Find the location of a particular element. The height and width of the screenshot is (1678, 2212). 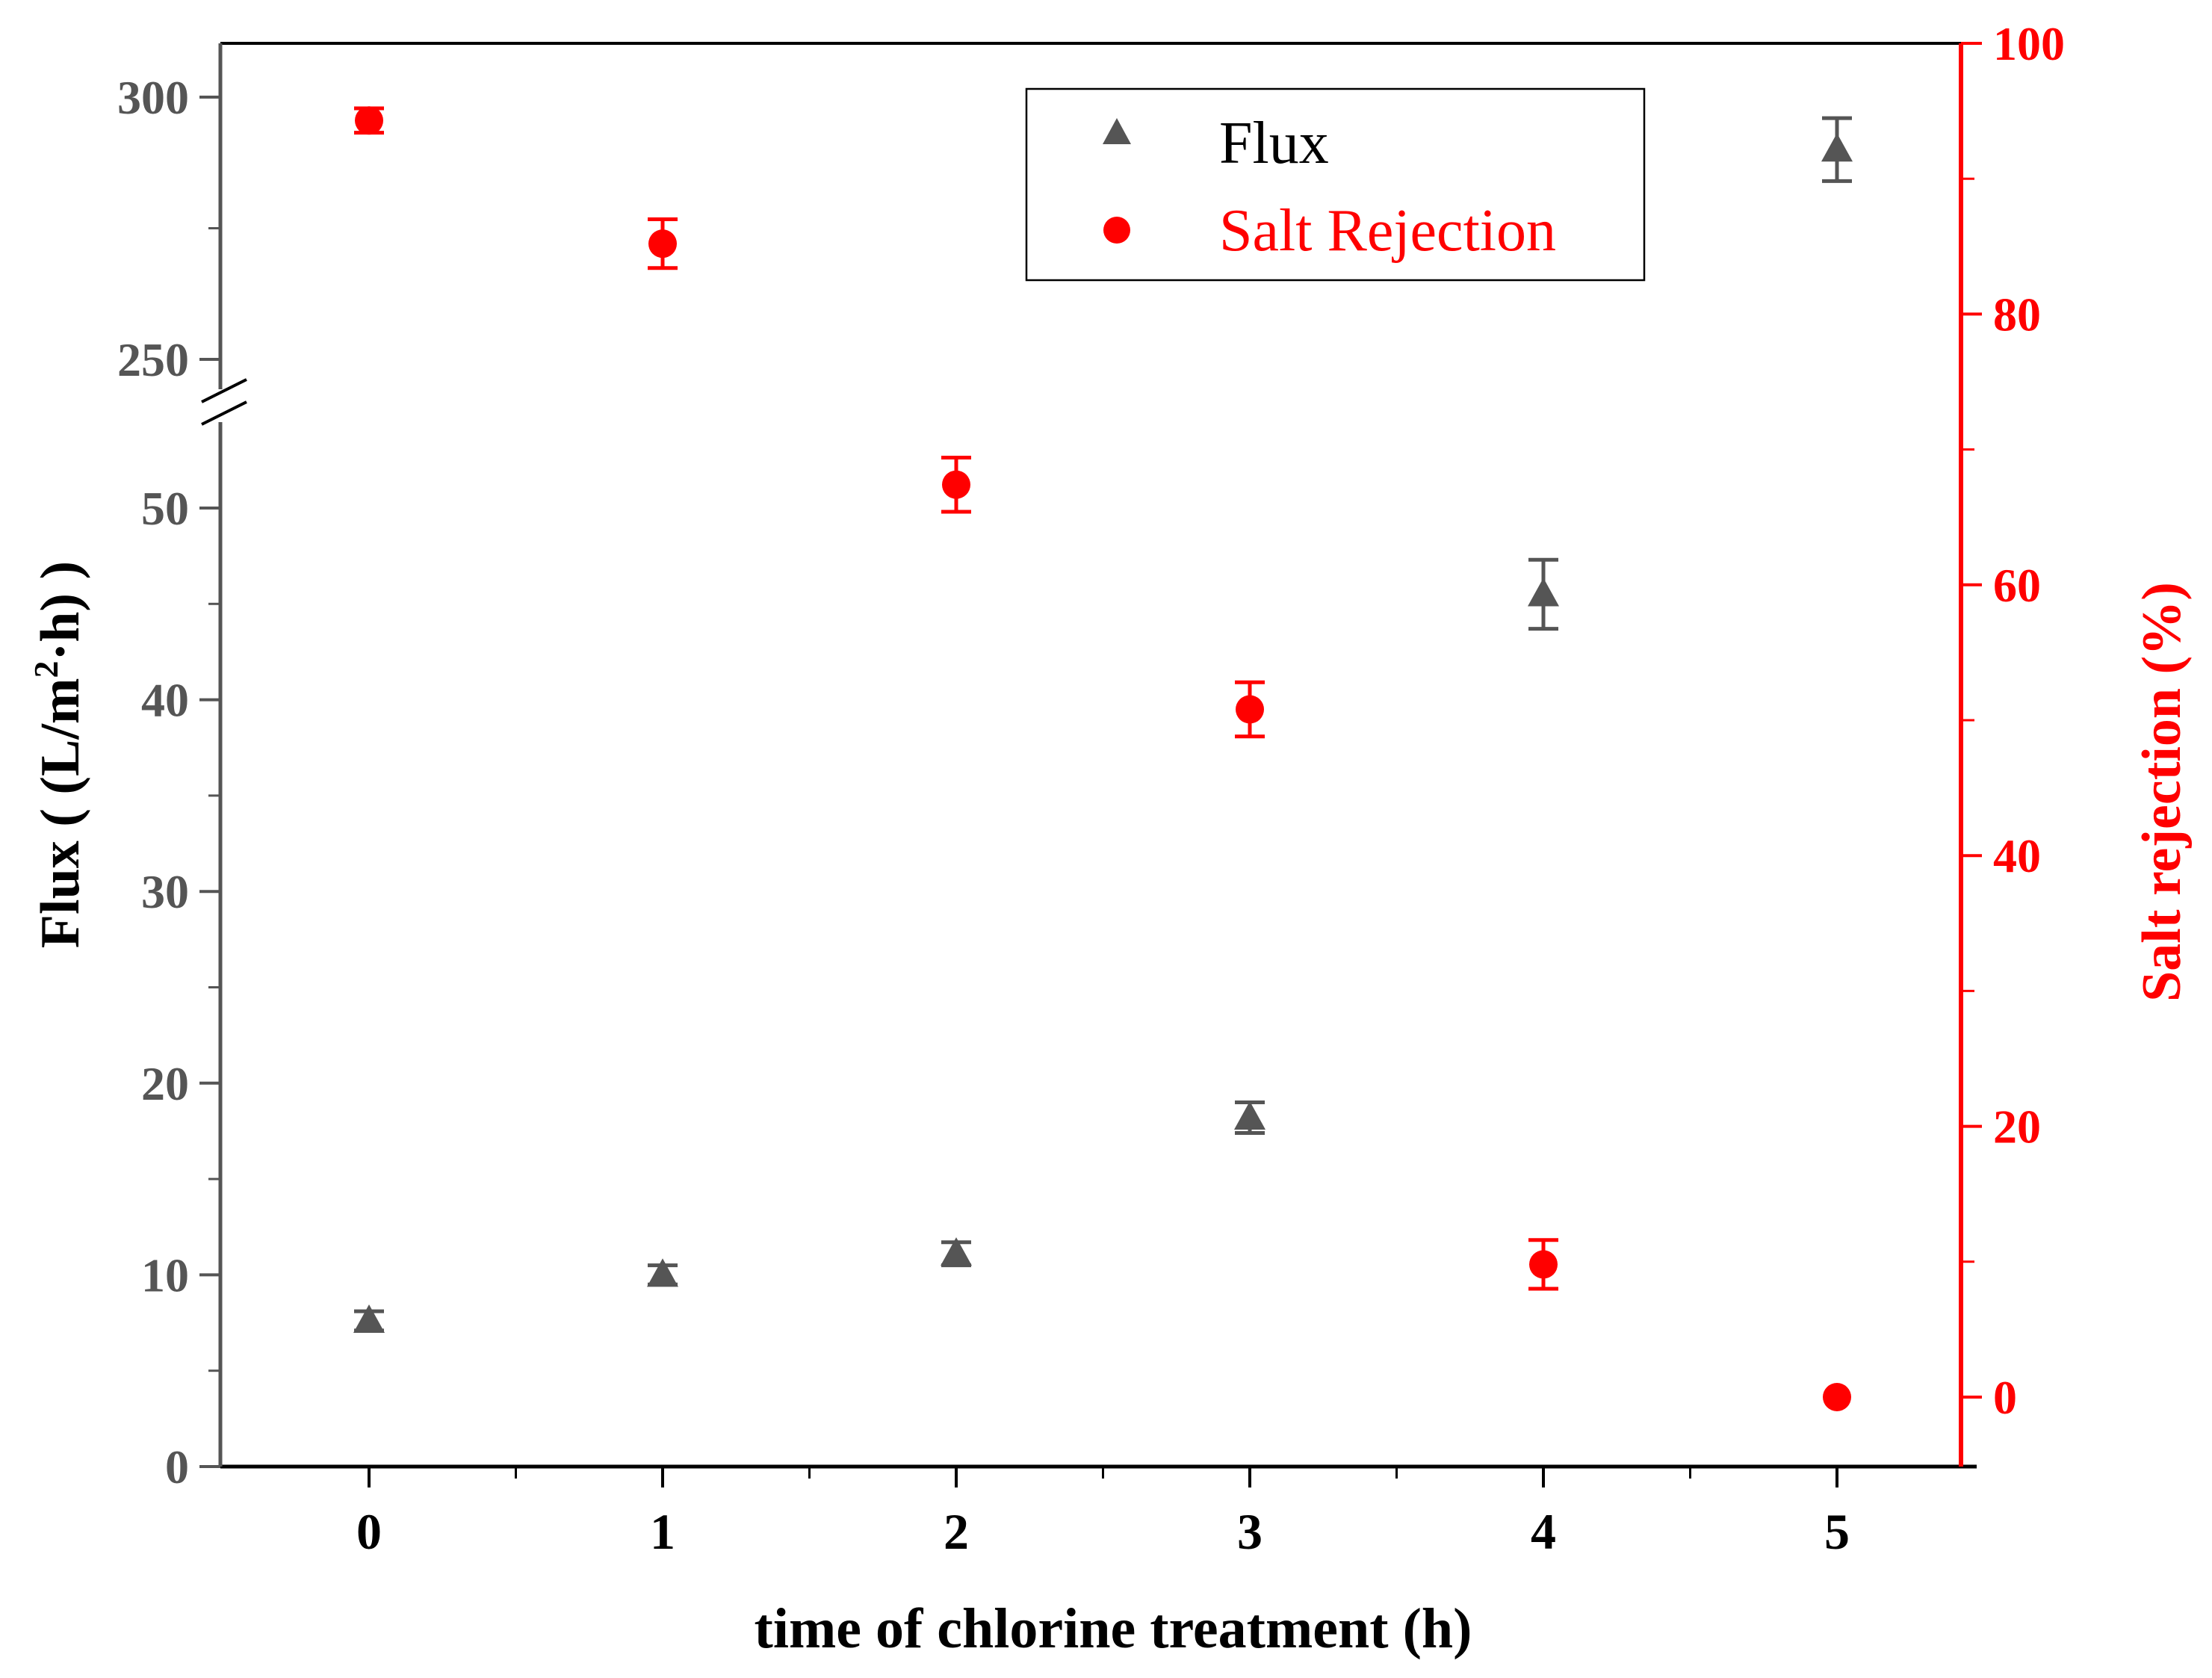

left-tick-label: 0 is located at coordinates (177, 1466).